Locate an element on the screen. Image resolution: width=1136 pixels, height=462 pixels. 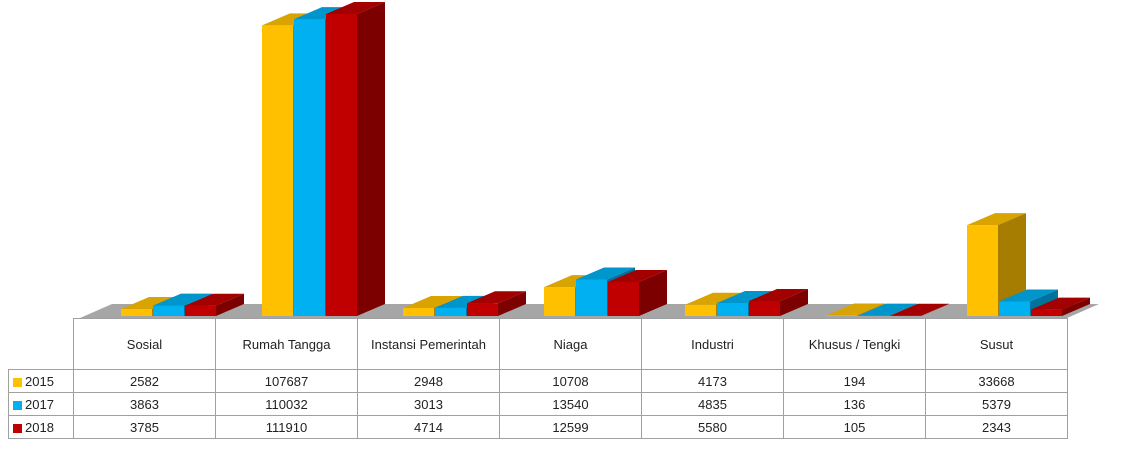
value-cell: 3785 is located at coordinates (144, 427).